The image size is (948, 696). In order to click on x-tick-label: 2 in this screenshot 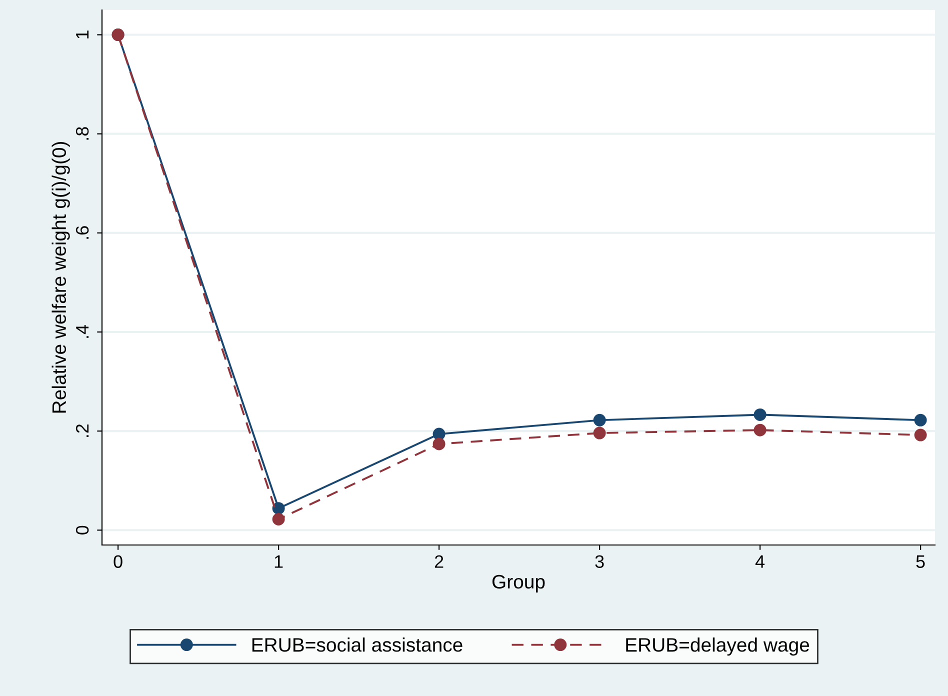, I will do `click(439, 561)`.